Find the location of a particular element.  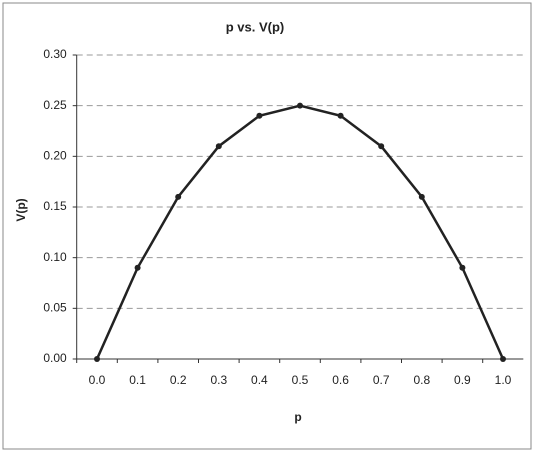

chart-title: p vs. V(p) is located at coordinates (255, 26).